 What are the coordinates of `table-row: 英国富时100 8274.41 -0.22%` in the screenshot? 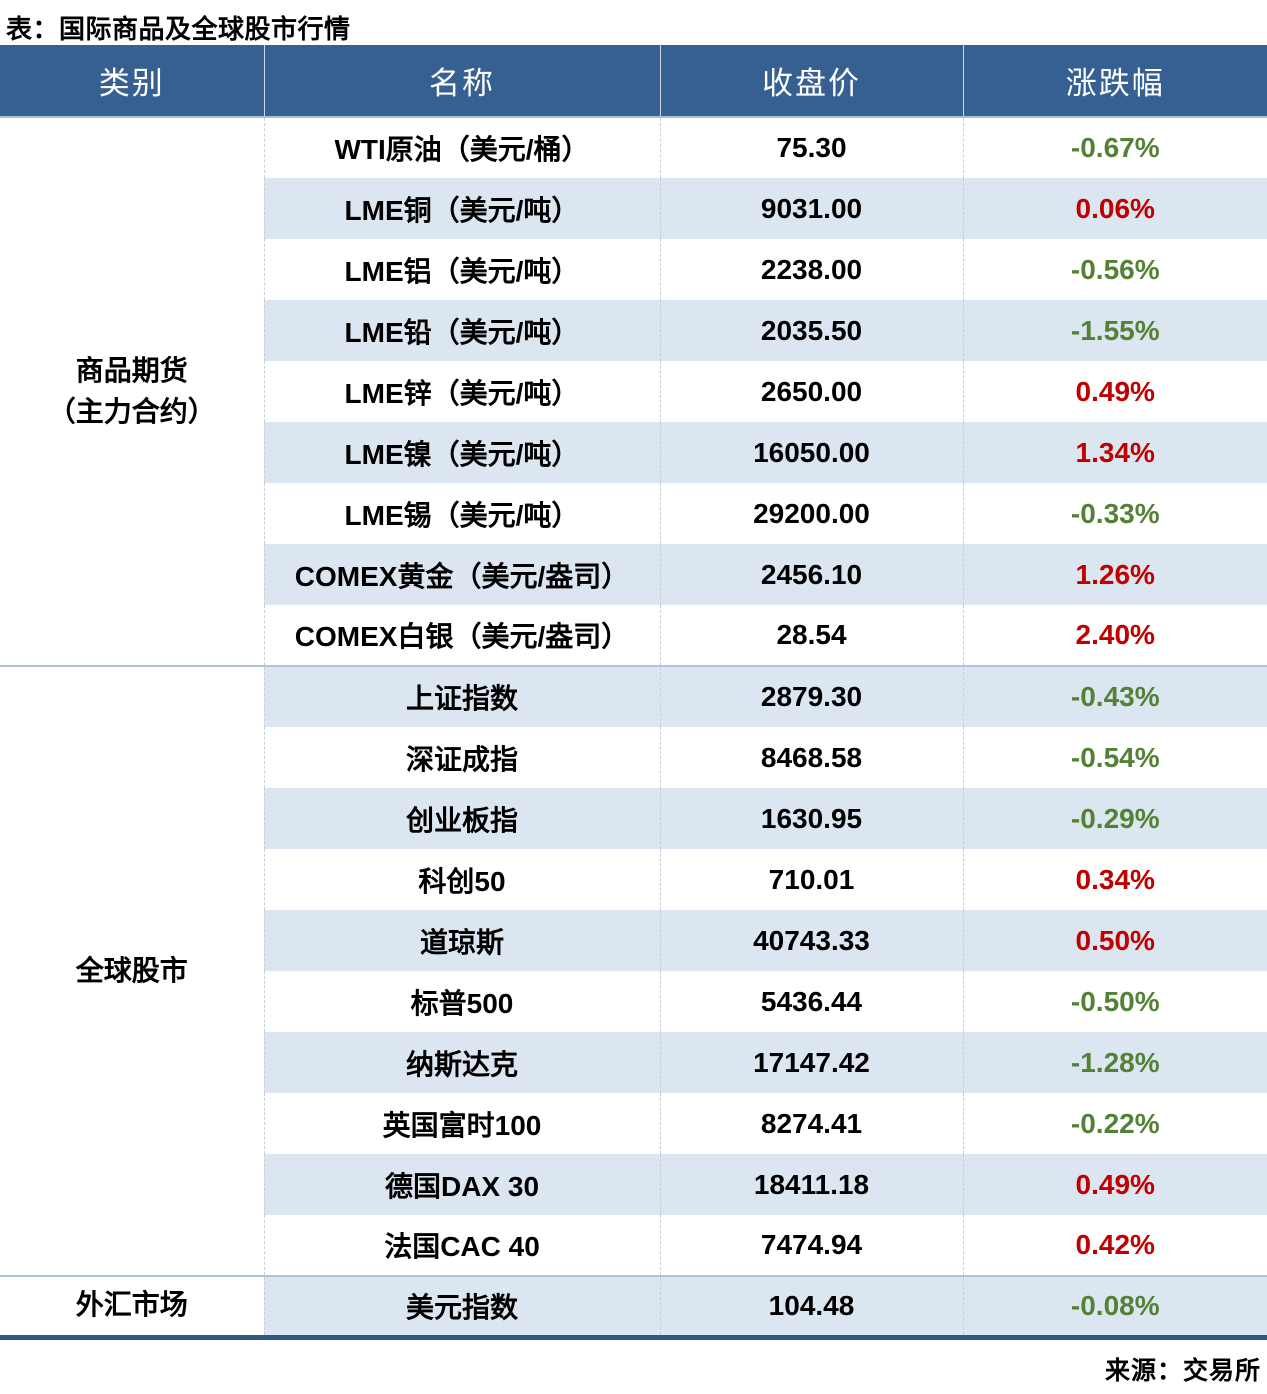 It's located at (633, 1123).